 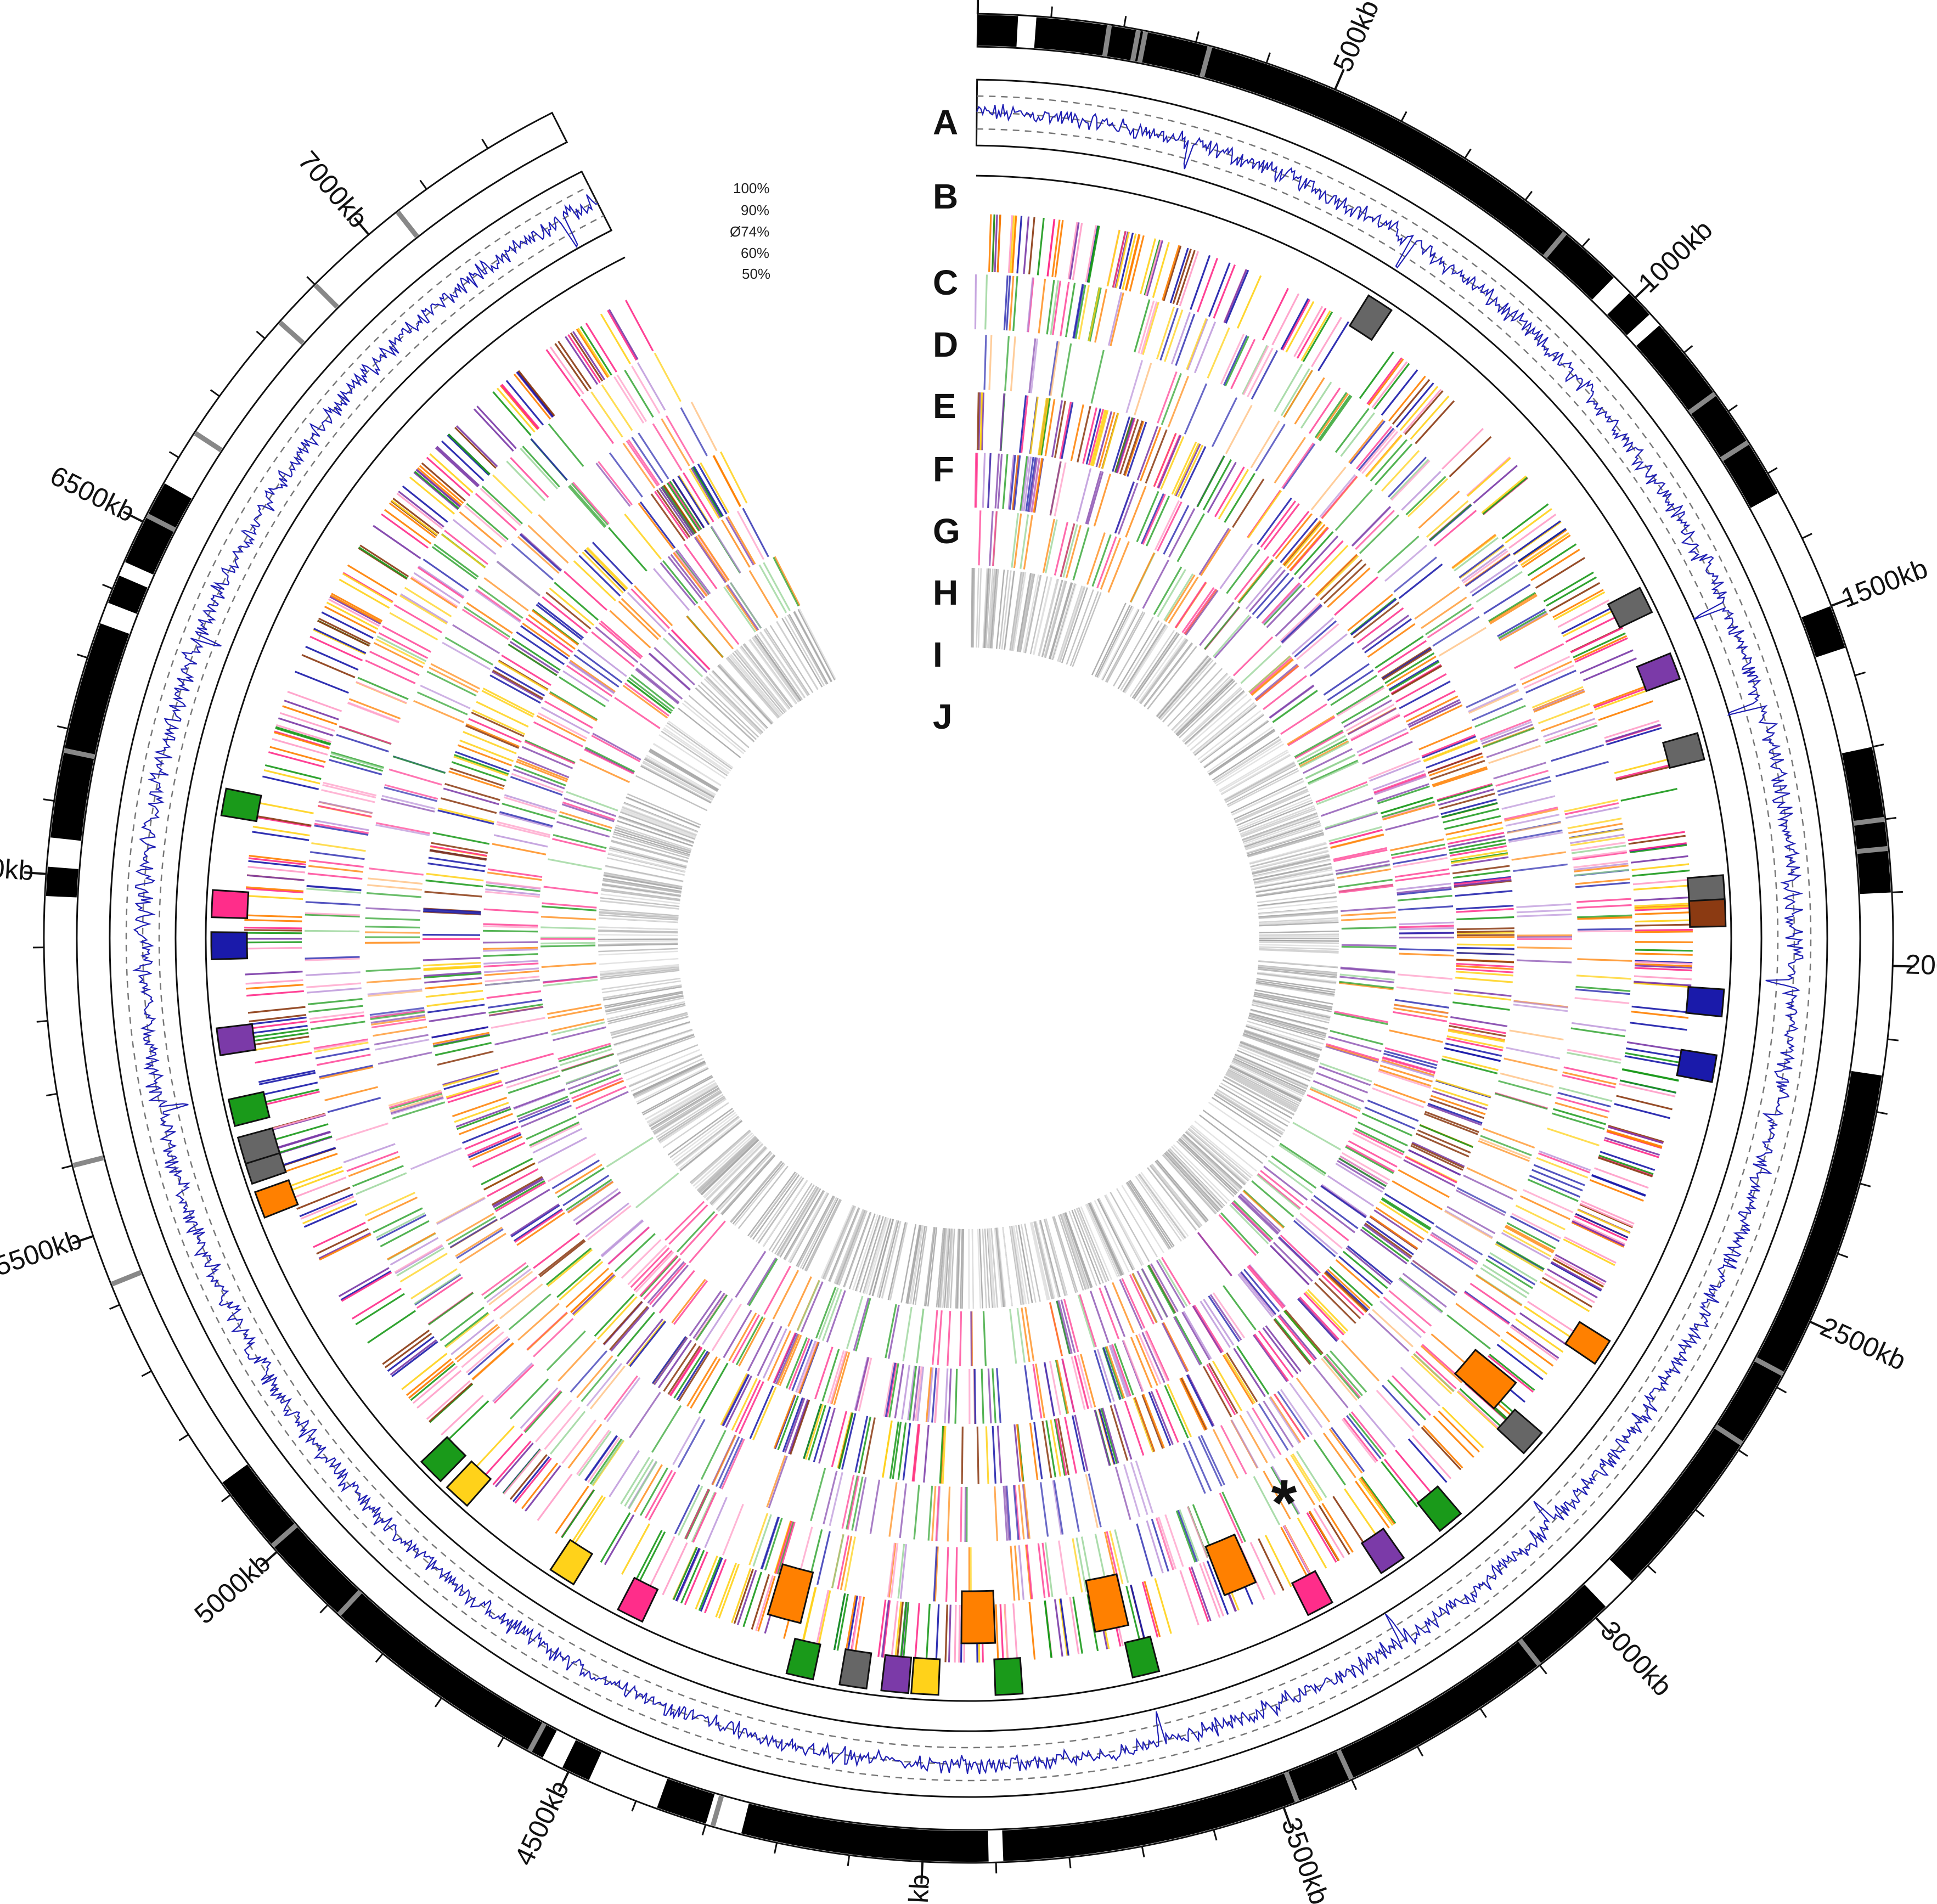 What do you see at coordinates (1630, 608) in the screenshot?
I see `annotation-block-grey` at bounding box center [1630, 608].